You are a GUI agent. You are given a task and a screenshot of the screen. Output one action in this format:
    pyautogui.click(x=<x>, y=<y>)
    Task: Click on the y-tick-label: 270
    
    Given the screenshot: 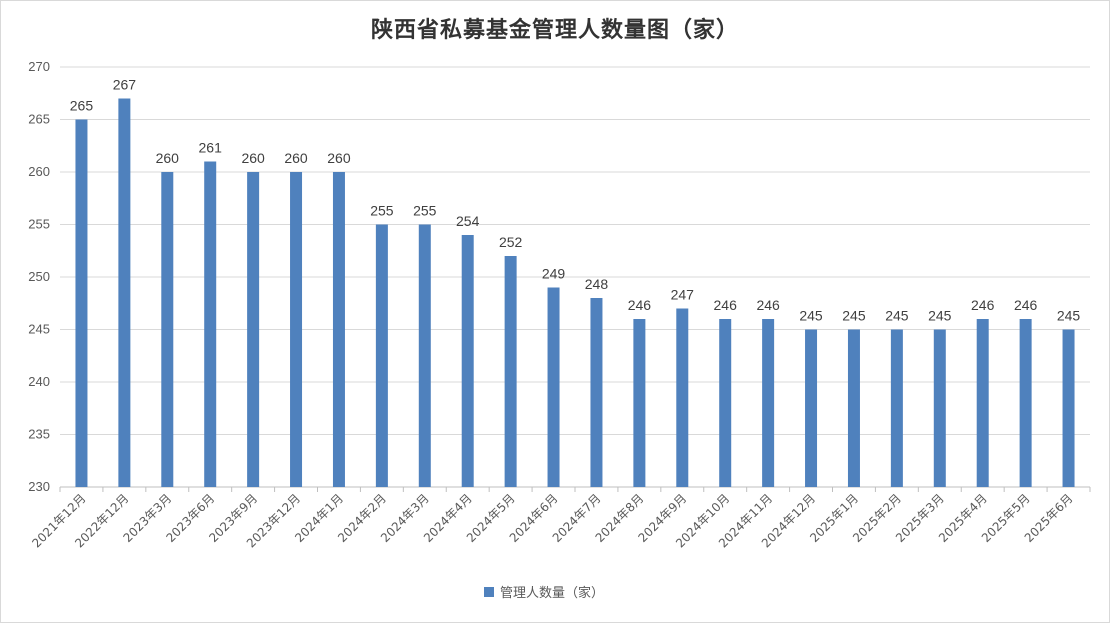 What is the action you would take?
    pyautogui.click(x=39, y=66)
    